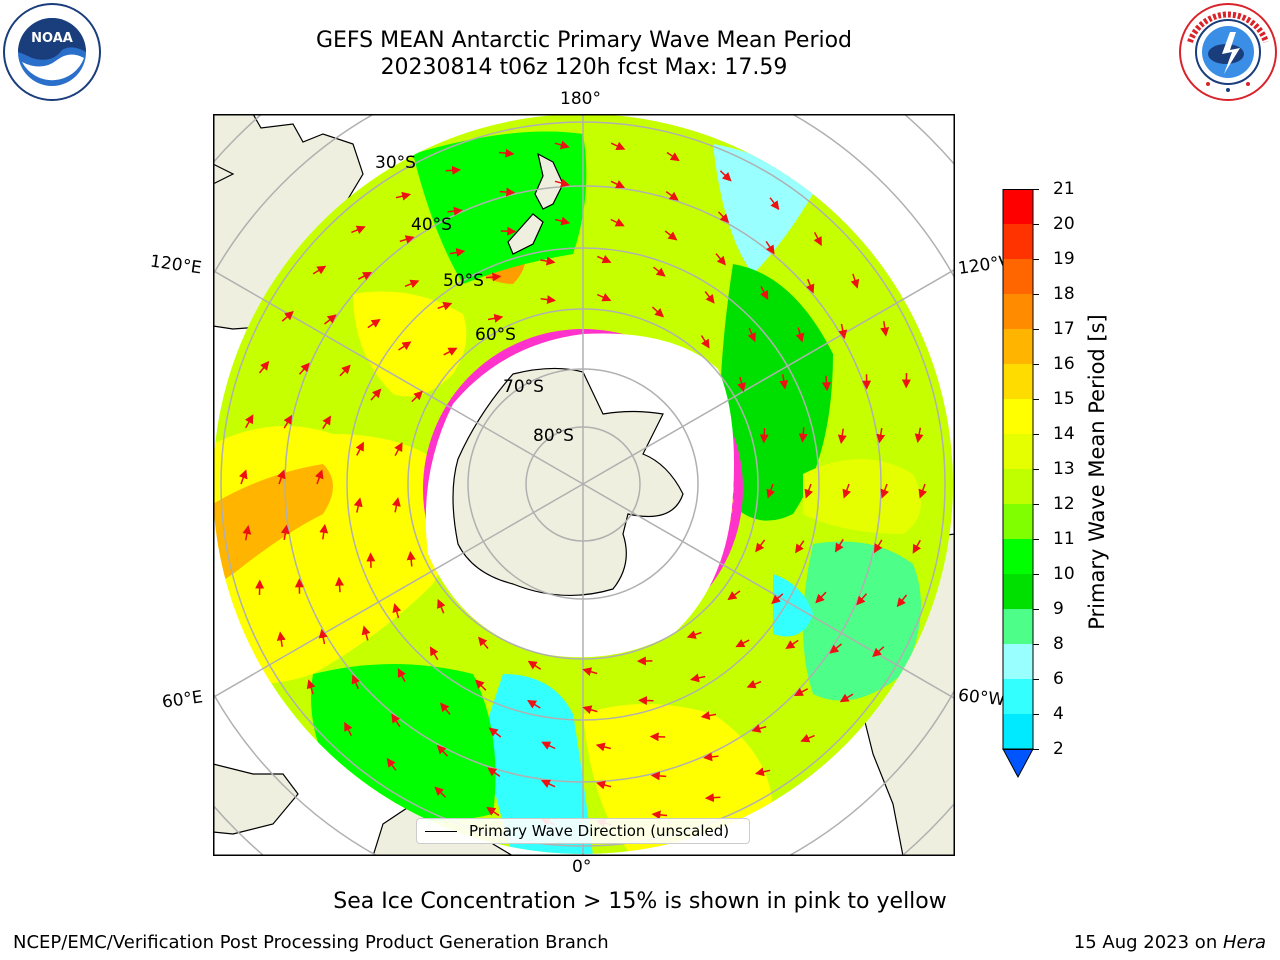 The width and height of the screenshot is (1280, 960). What do you see at coordinates (1058, 609) in the screenshot?
I see `colorbar-tick-label: 9` at bounding box center [1058, 609].